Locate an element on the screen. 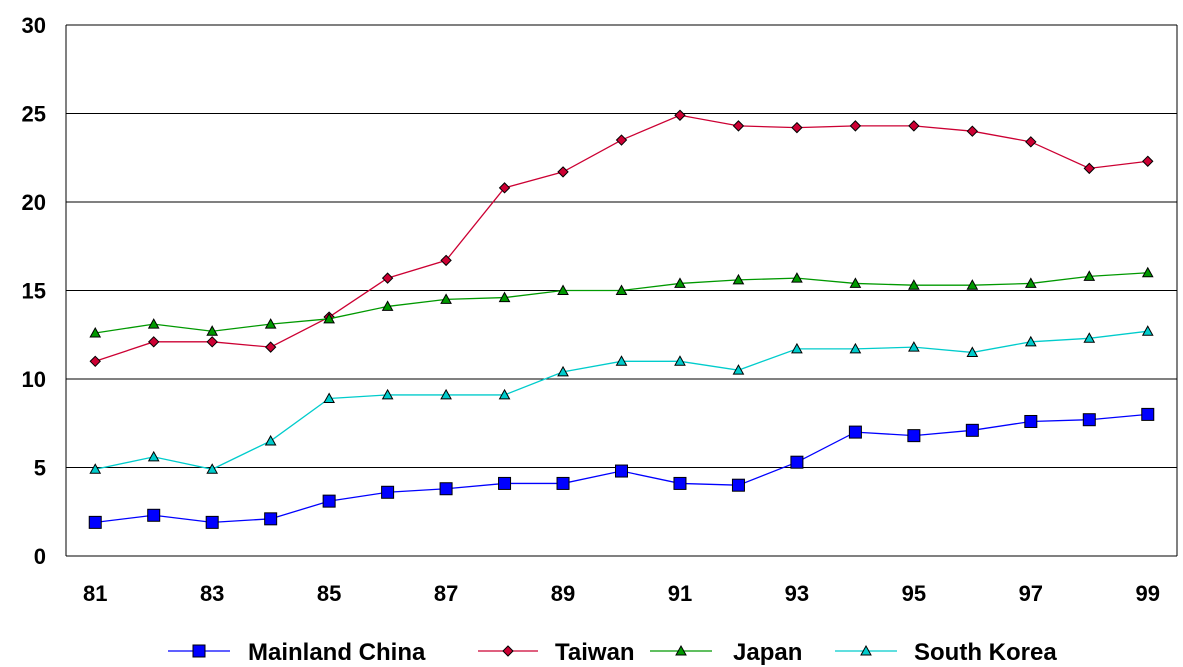 This screenshot has height=667, width=1183. y-tick-label-20: 20 is located at coordinates (34, 202).